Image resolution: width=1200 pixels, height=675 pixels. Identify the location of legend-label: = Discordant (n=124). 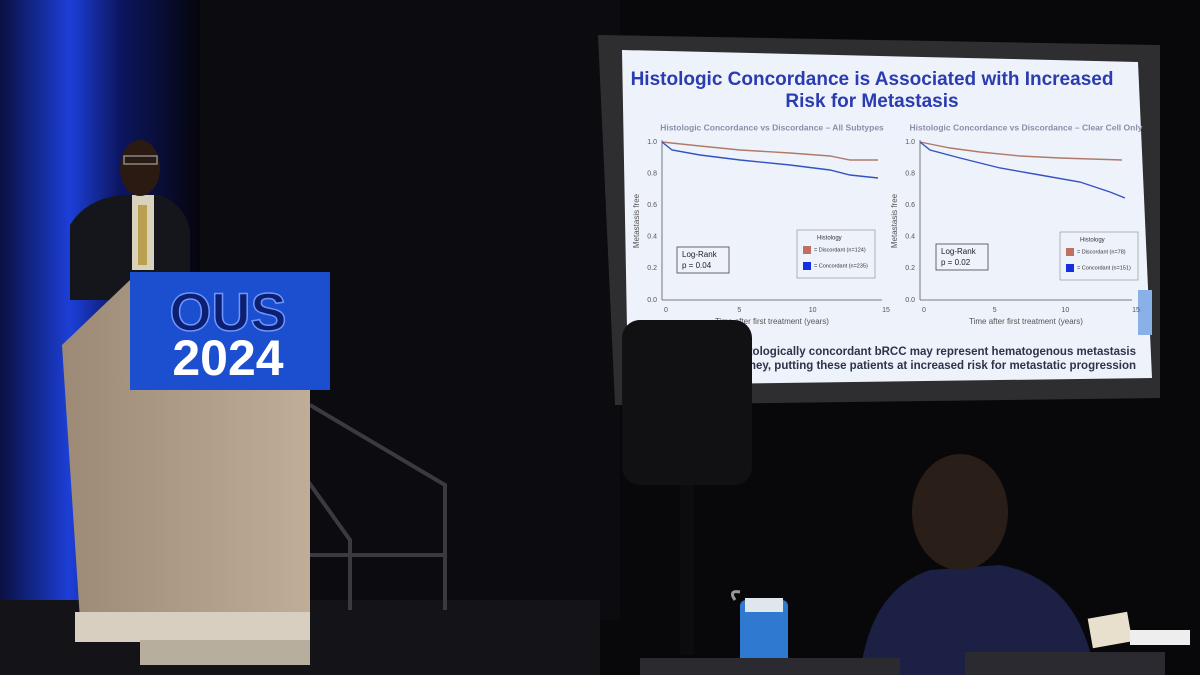
(840, 250).